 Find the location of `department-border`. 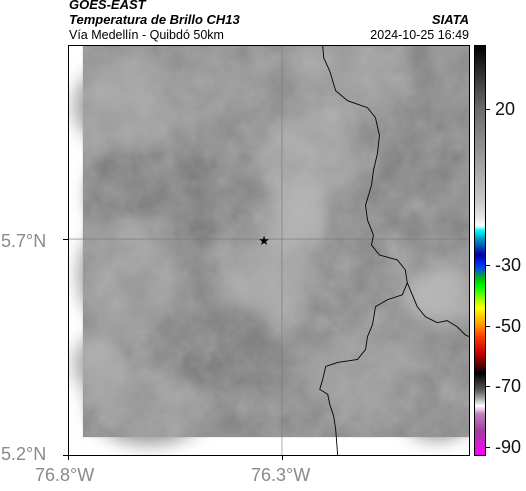

department-border is located at coordinates (363, 250).